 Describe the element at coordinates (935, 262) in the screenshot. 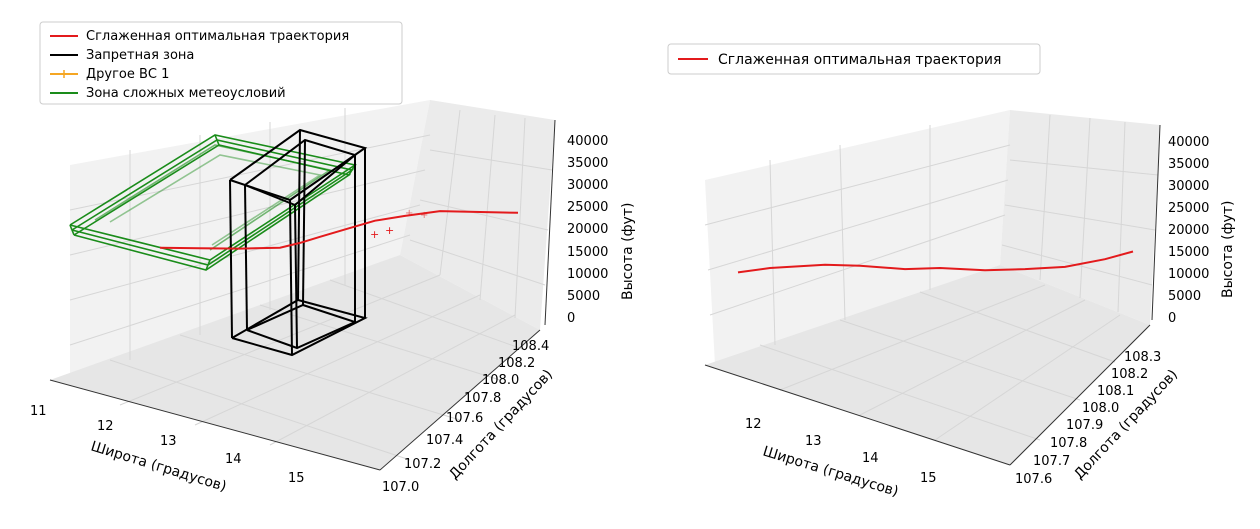

I see `right-trajectory-line` at that location.